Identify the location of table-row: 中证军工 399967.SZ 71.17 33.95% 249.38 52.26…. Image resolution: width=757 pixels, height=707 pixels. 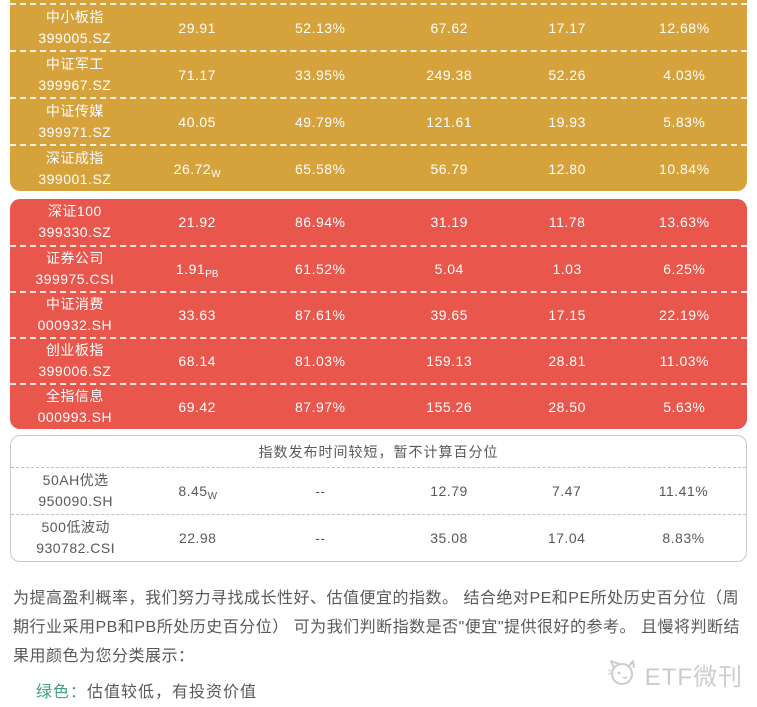
(378, 73).